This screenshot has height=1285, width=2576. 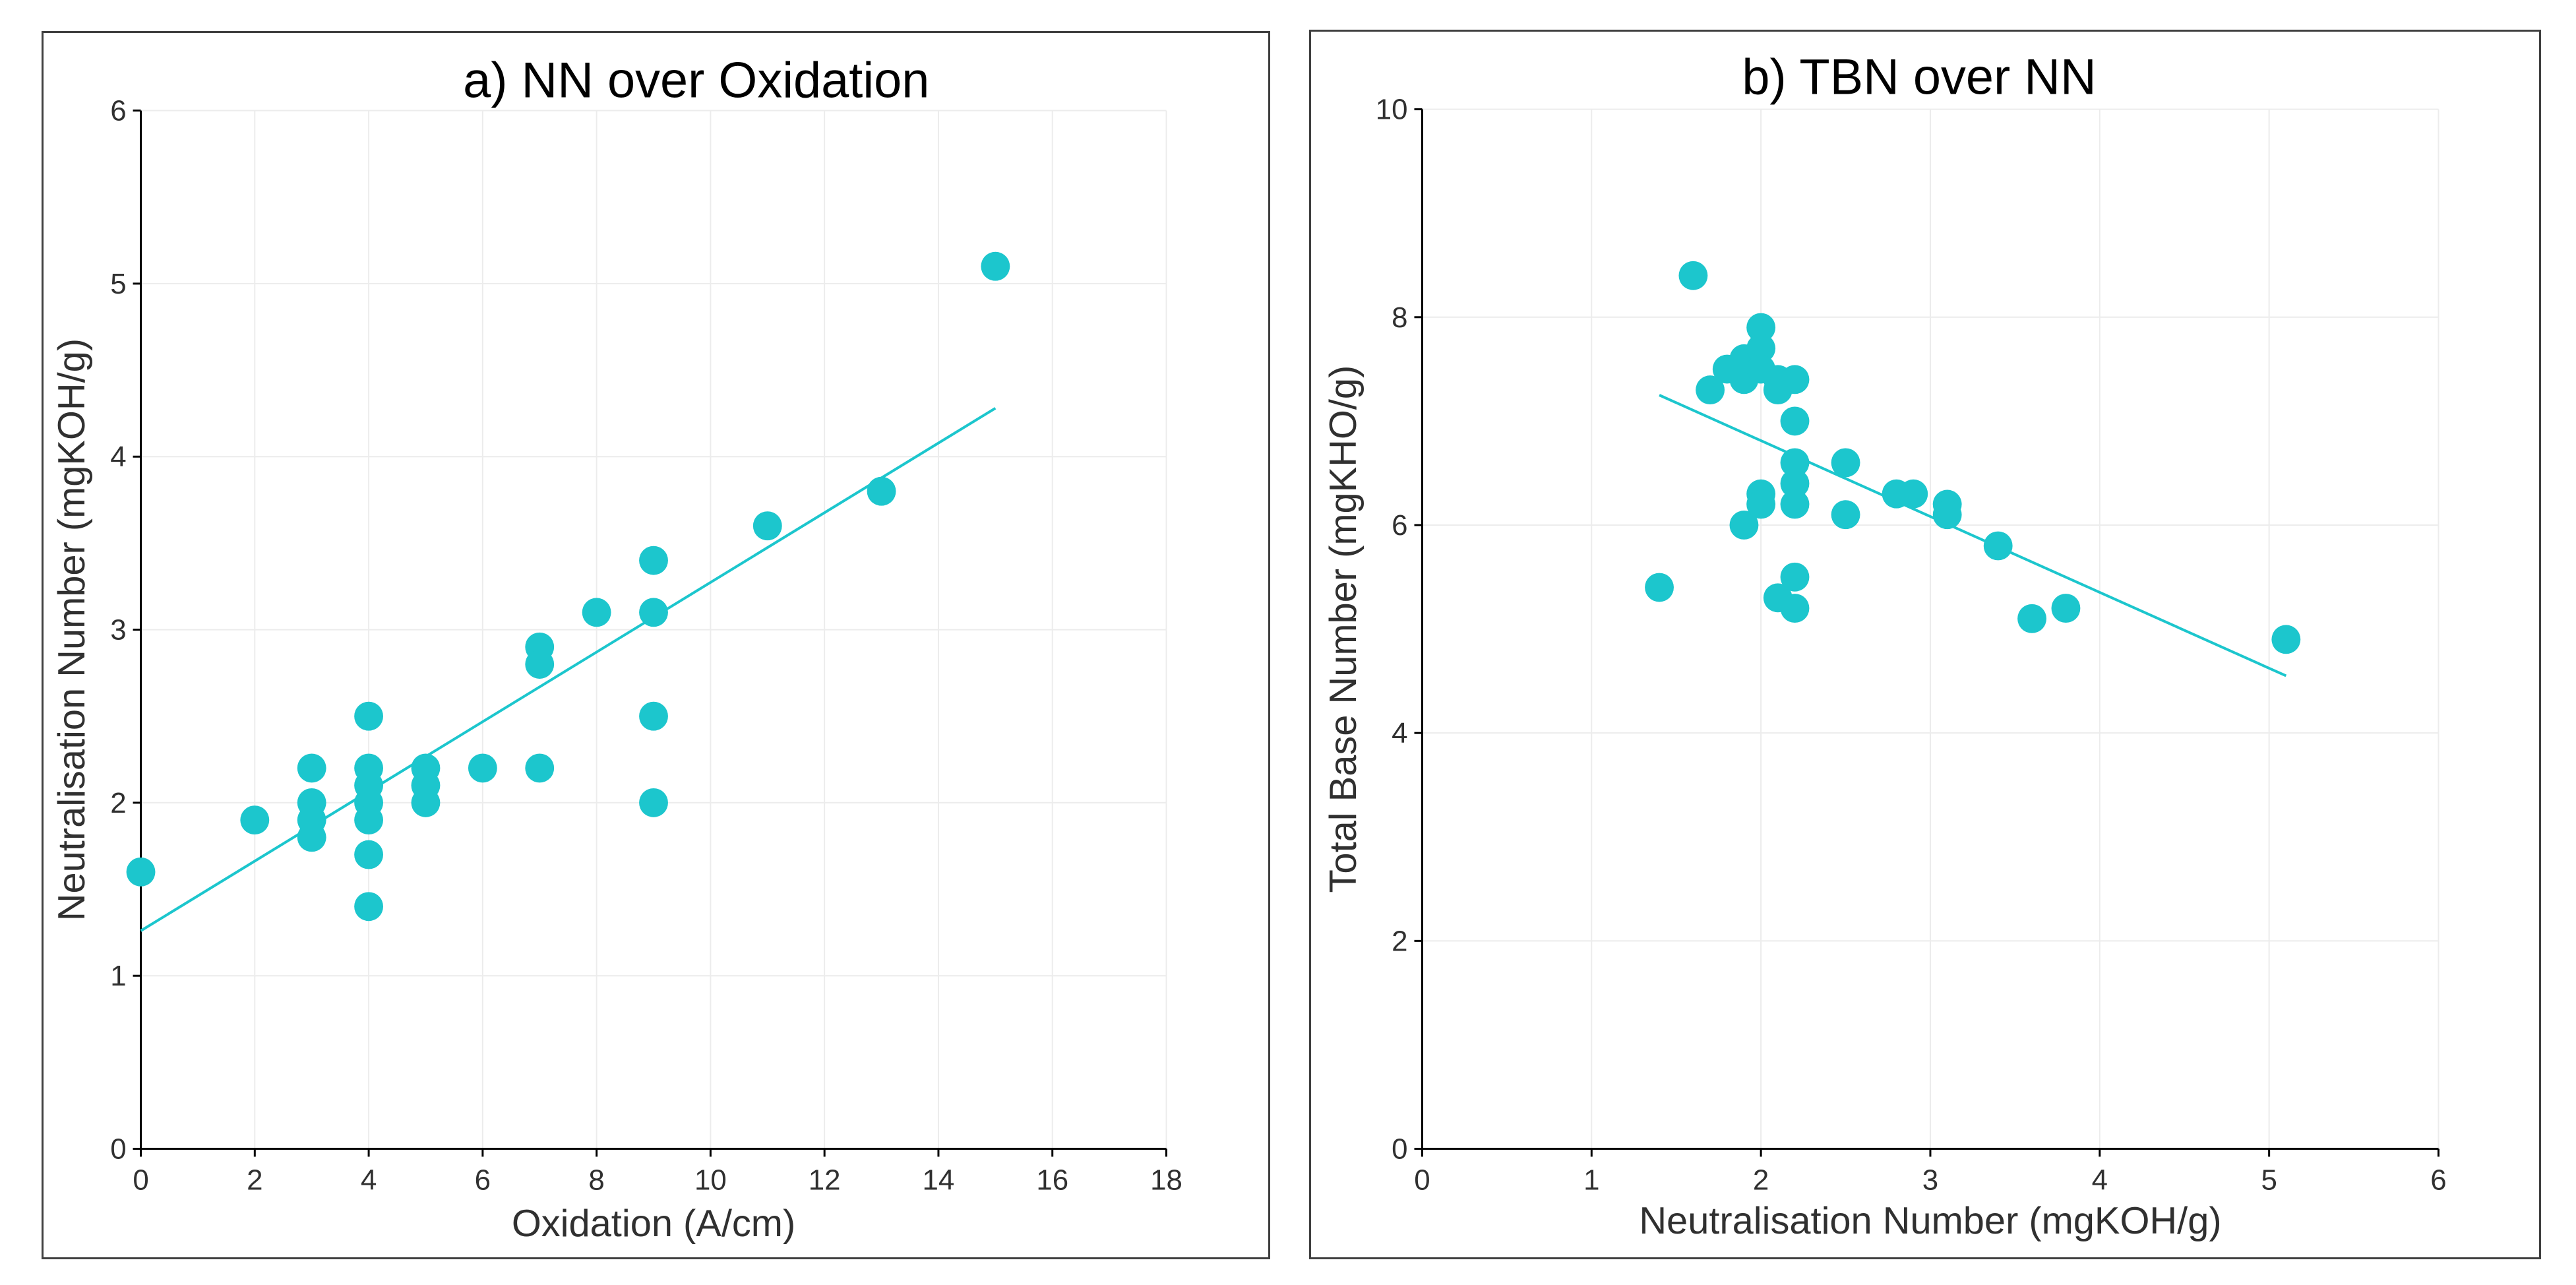 I want to click on chart-a-y-tick-label: 3, so click(x=118, y=630).